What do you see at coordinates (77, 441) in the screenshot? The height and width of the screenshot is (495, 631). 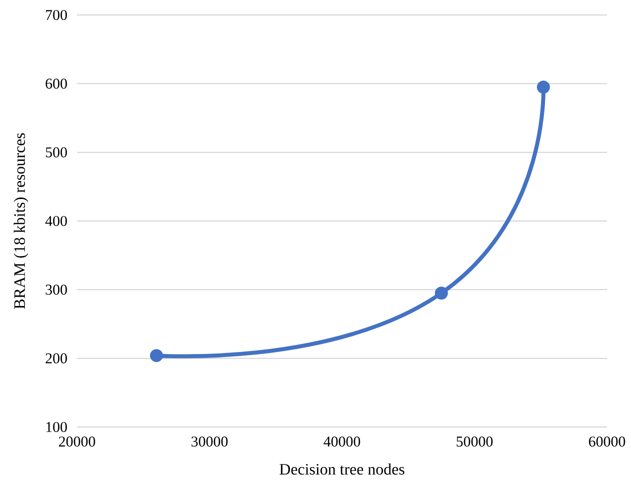 I see `x-tick-label: 20000` at bounding box center [77, 441].